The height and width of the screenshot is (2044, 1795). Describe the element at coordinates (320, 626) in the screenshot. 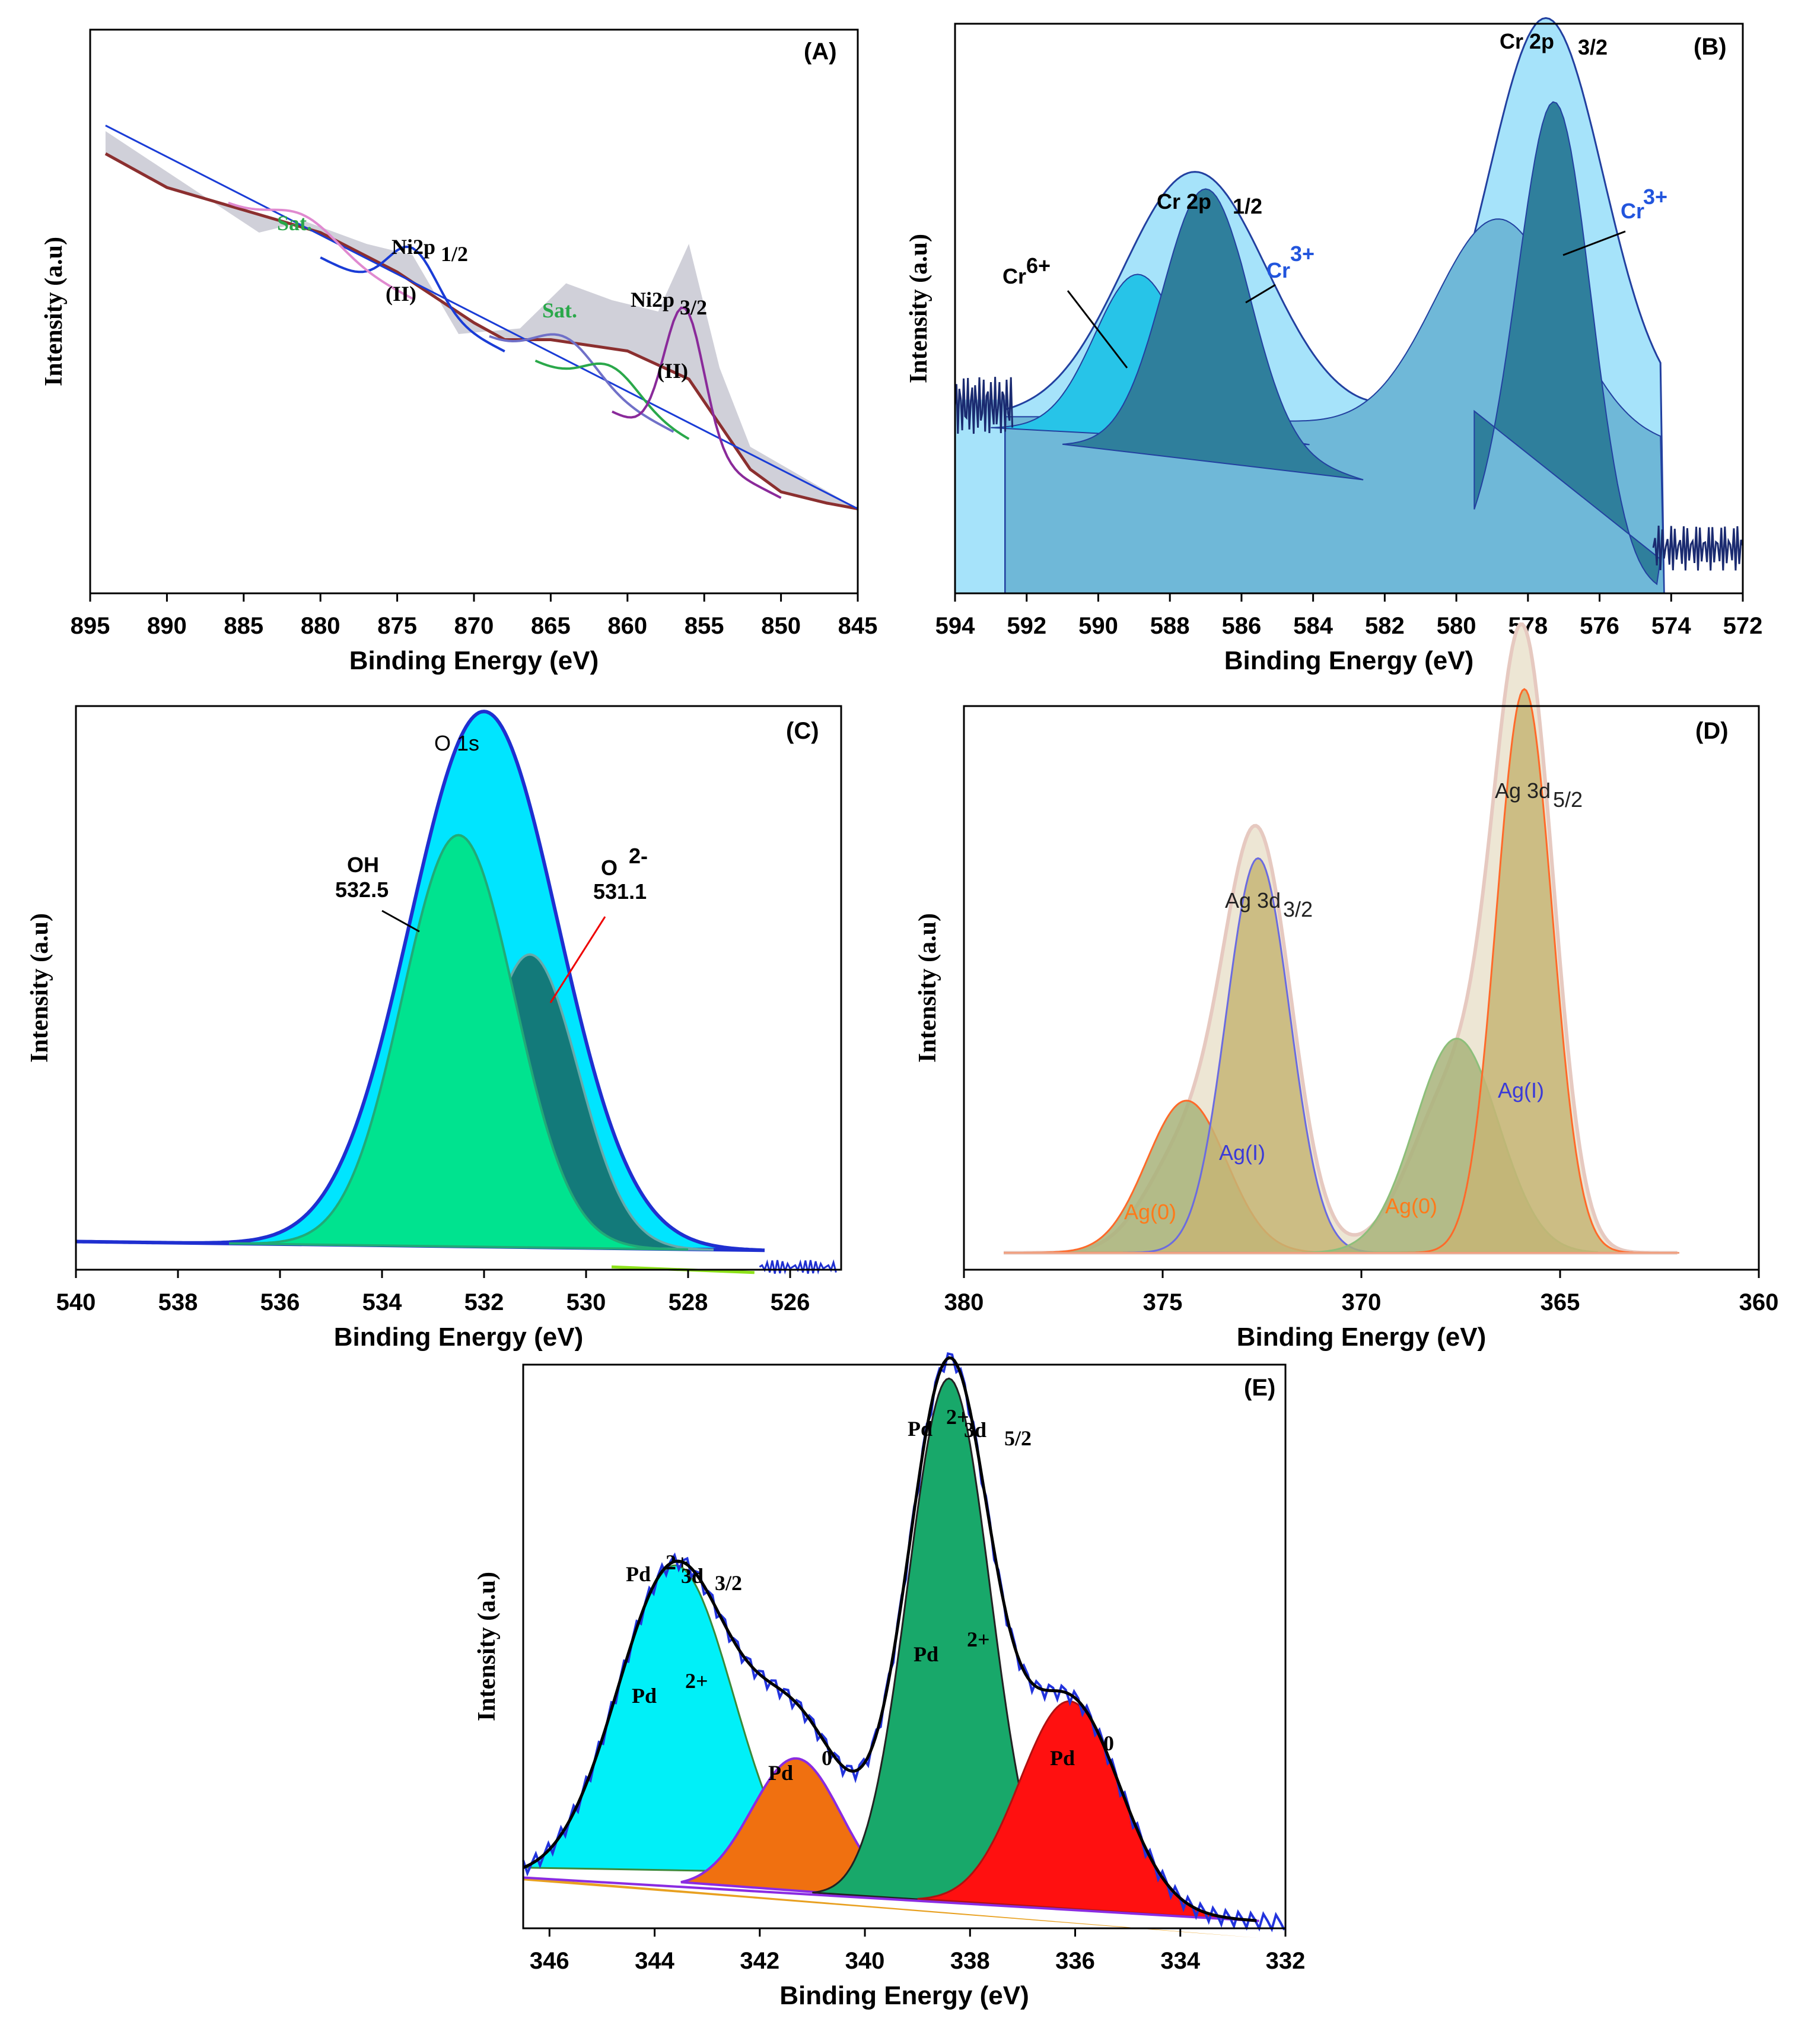

I see `x-tick-label: 880` at that location.